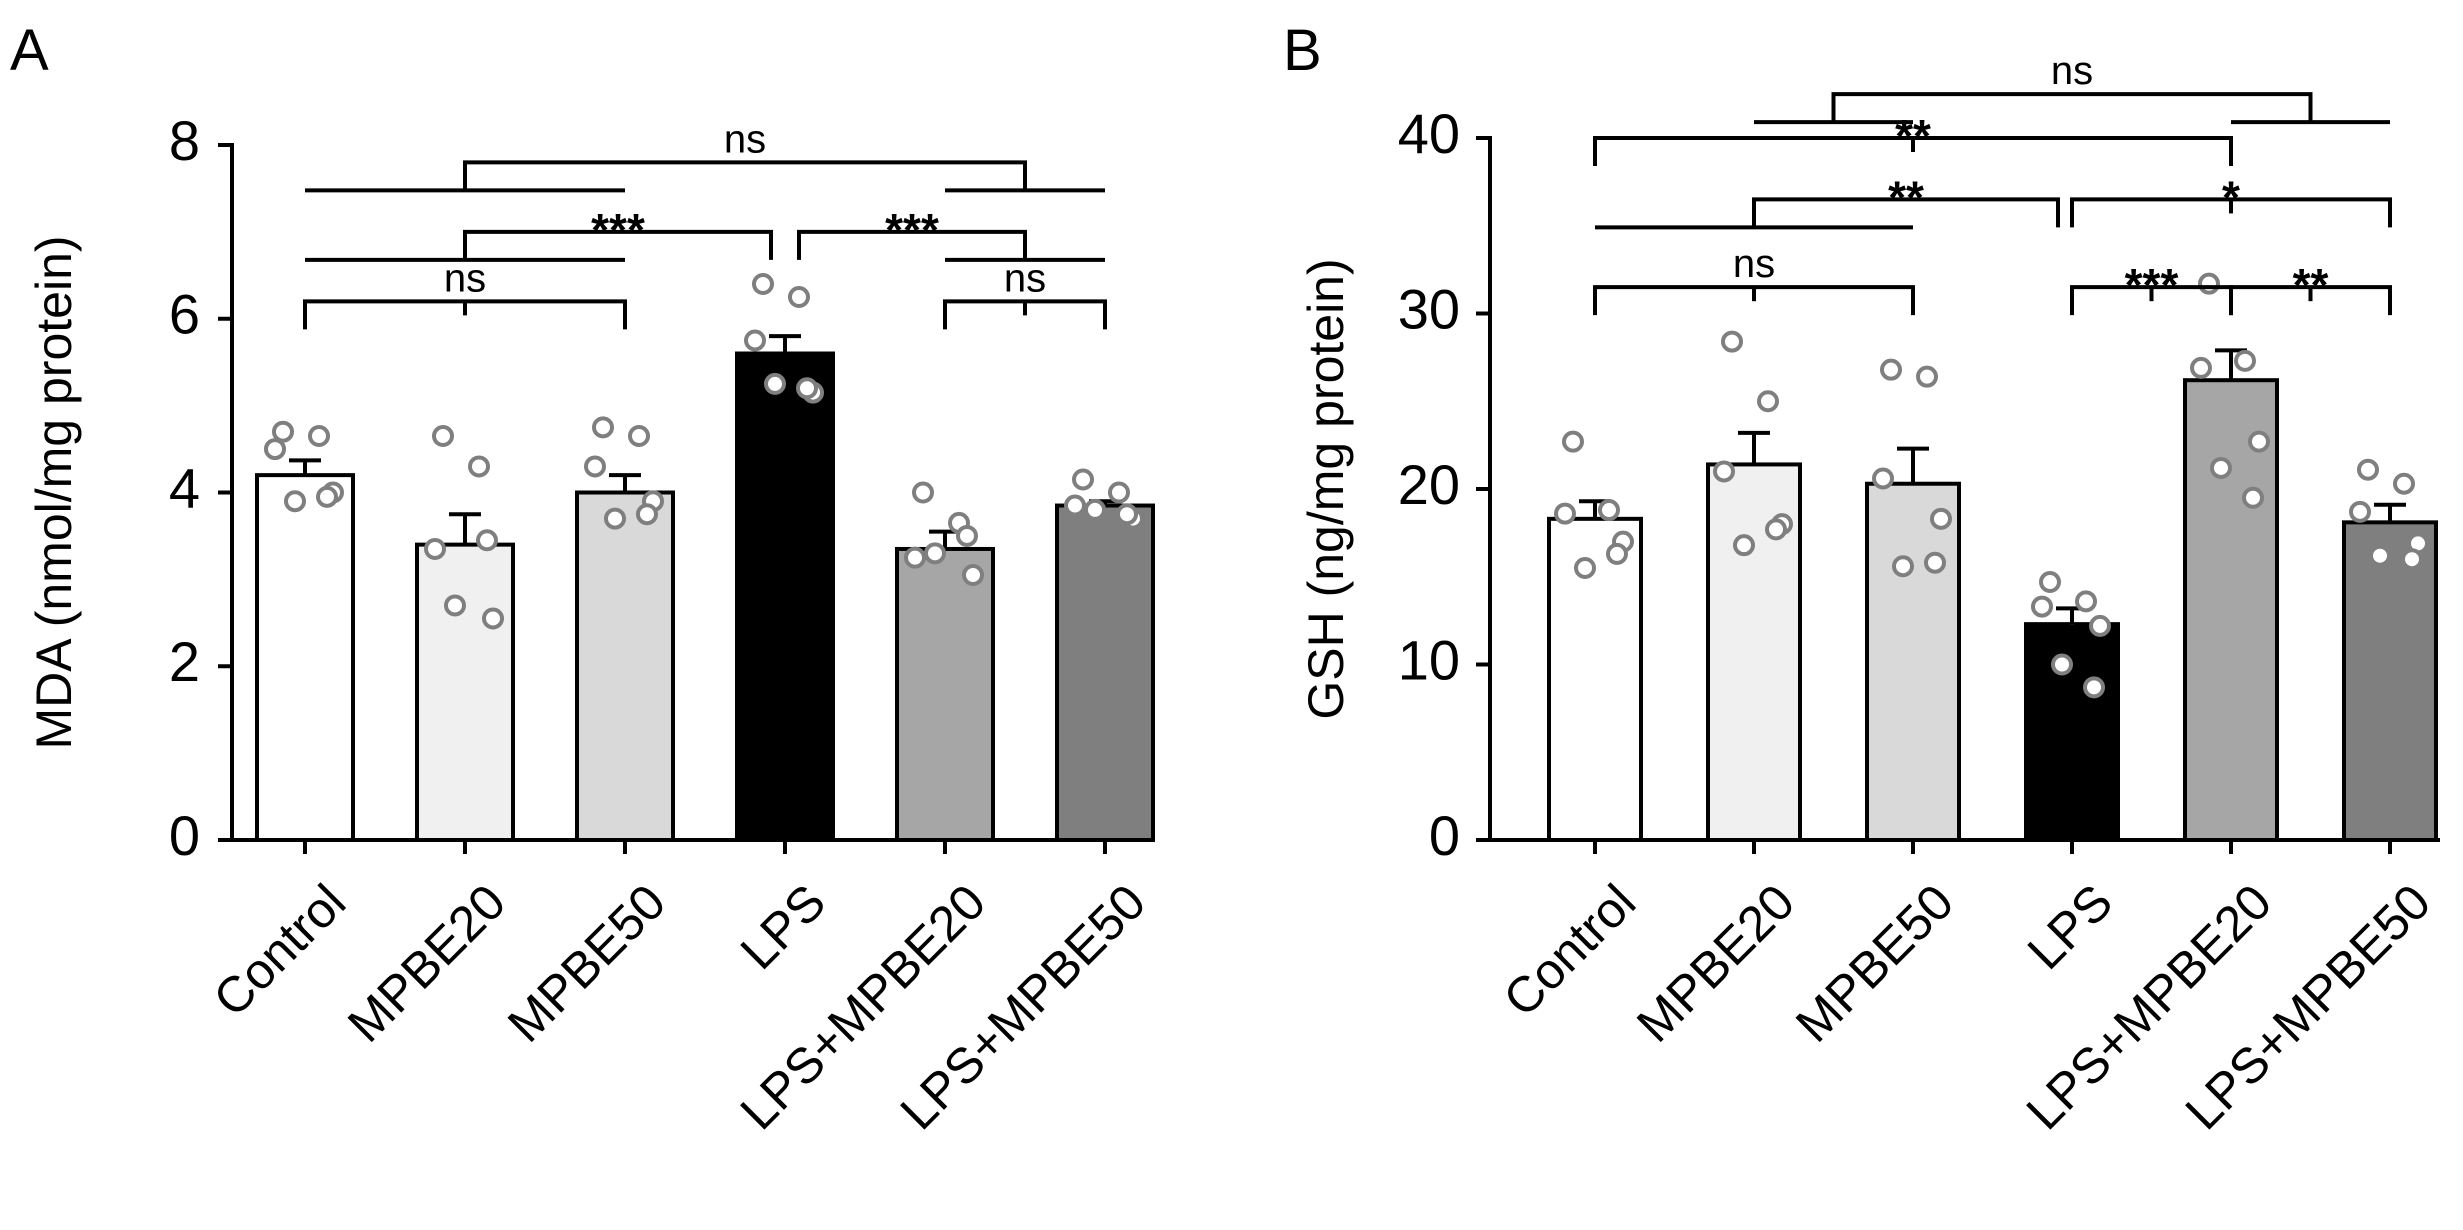 This screenshot has height=1230, width=2463. What do you see at coordinates (184, 835) in the screenshot?
I see `y-tick-label: 0` at bounding box center [184, 835].